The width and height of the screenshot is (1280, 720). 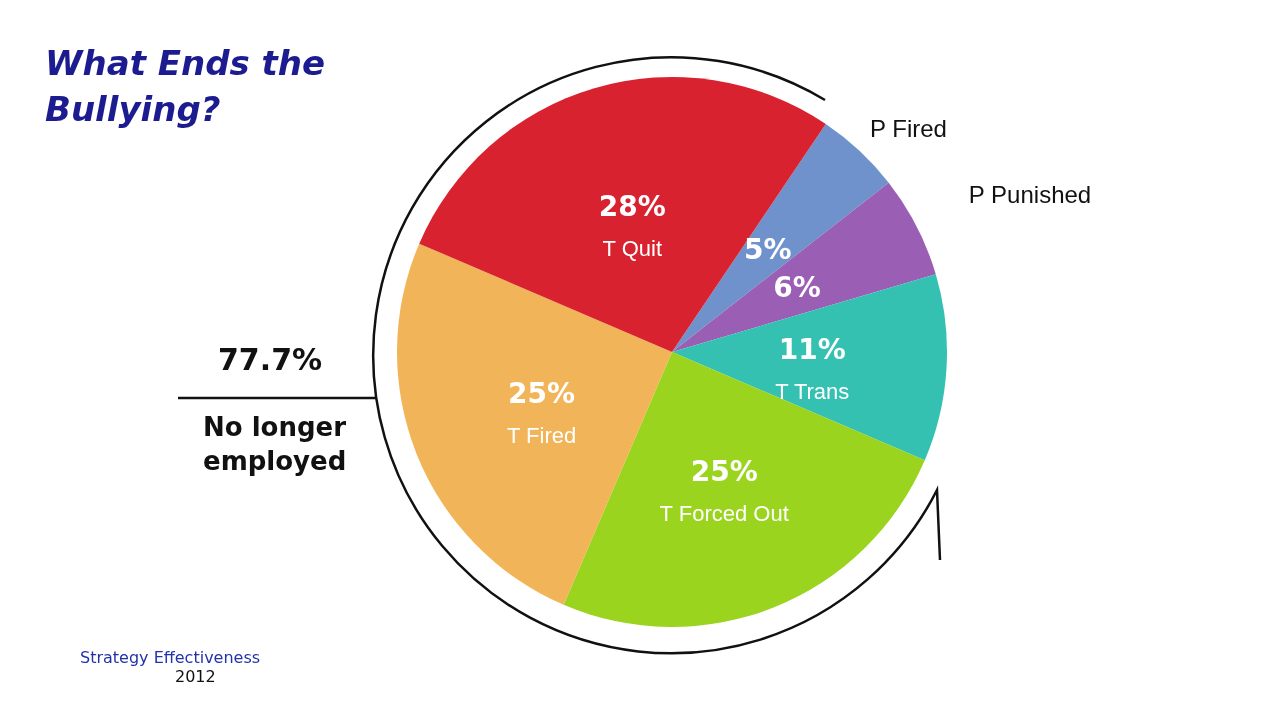 What do you see at coordinates (185, 86) in the screenshot?
I see `chart-title: What Ends the Bullying?` at bounding box center [185, 86].